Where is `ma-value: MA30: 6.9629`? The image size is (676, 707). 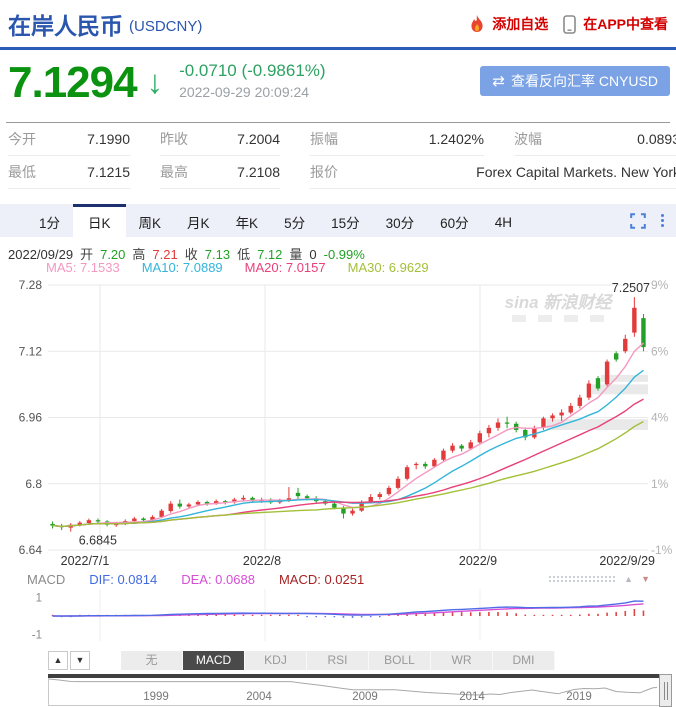 ma-value: MA30: 6.9629 is located at coordinates (388, 267).